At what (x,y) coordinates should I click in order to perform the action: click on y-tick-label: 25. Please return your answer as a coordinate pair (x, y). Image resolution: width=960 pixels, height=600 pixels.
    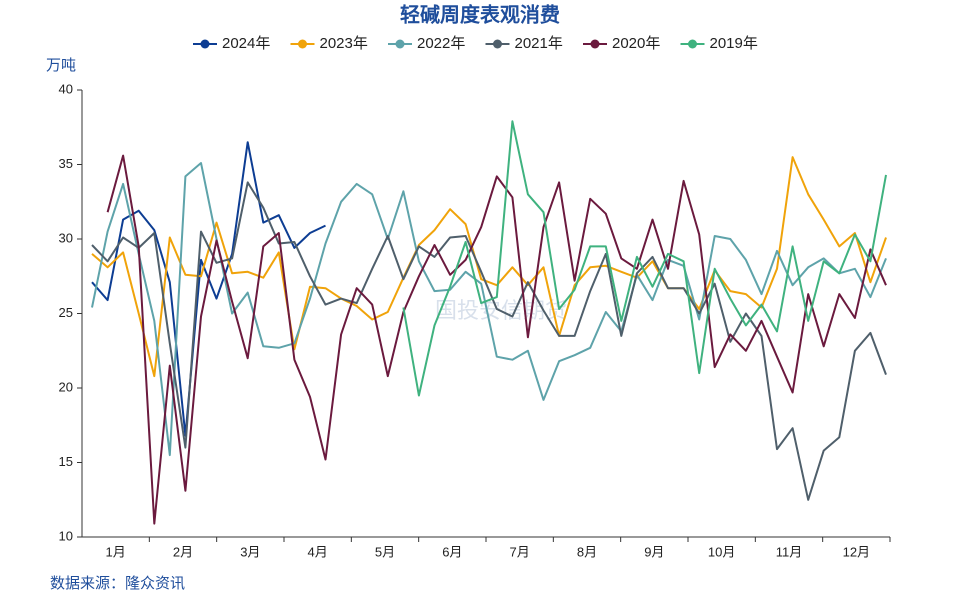
    Looking at the image, I should click on (66, 312).